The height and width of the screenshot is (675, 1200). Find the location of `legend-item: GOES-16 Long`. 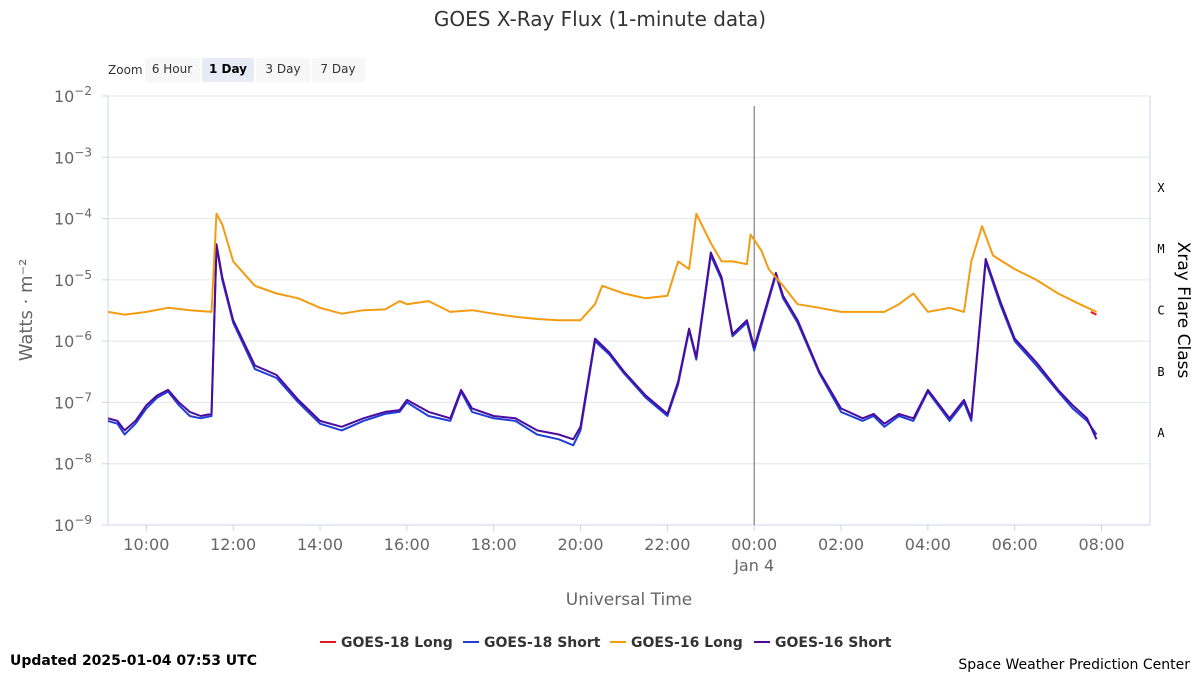

legend-item: GOES-16 Long is located at coordinates (676, 643).